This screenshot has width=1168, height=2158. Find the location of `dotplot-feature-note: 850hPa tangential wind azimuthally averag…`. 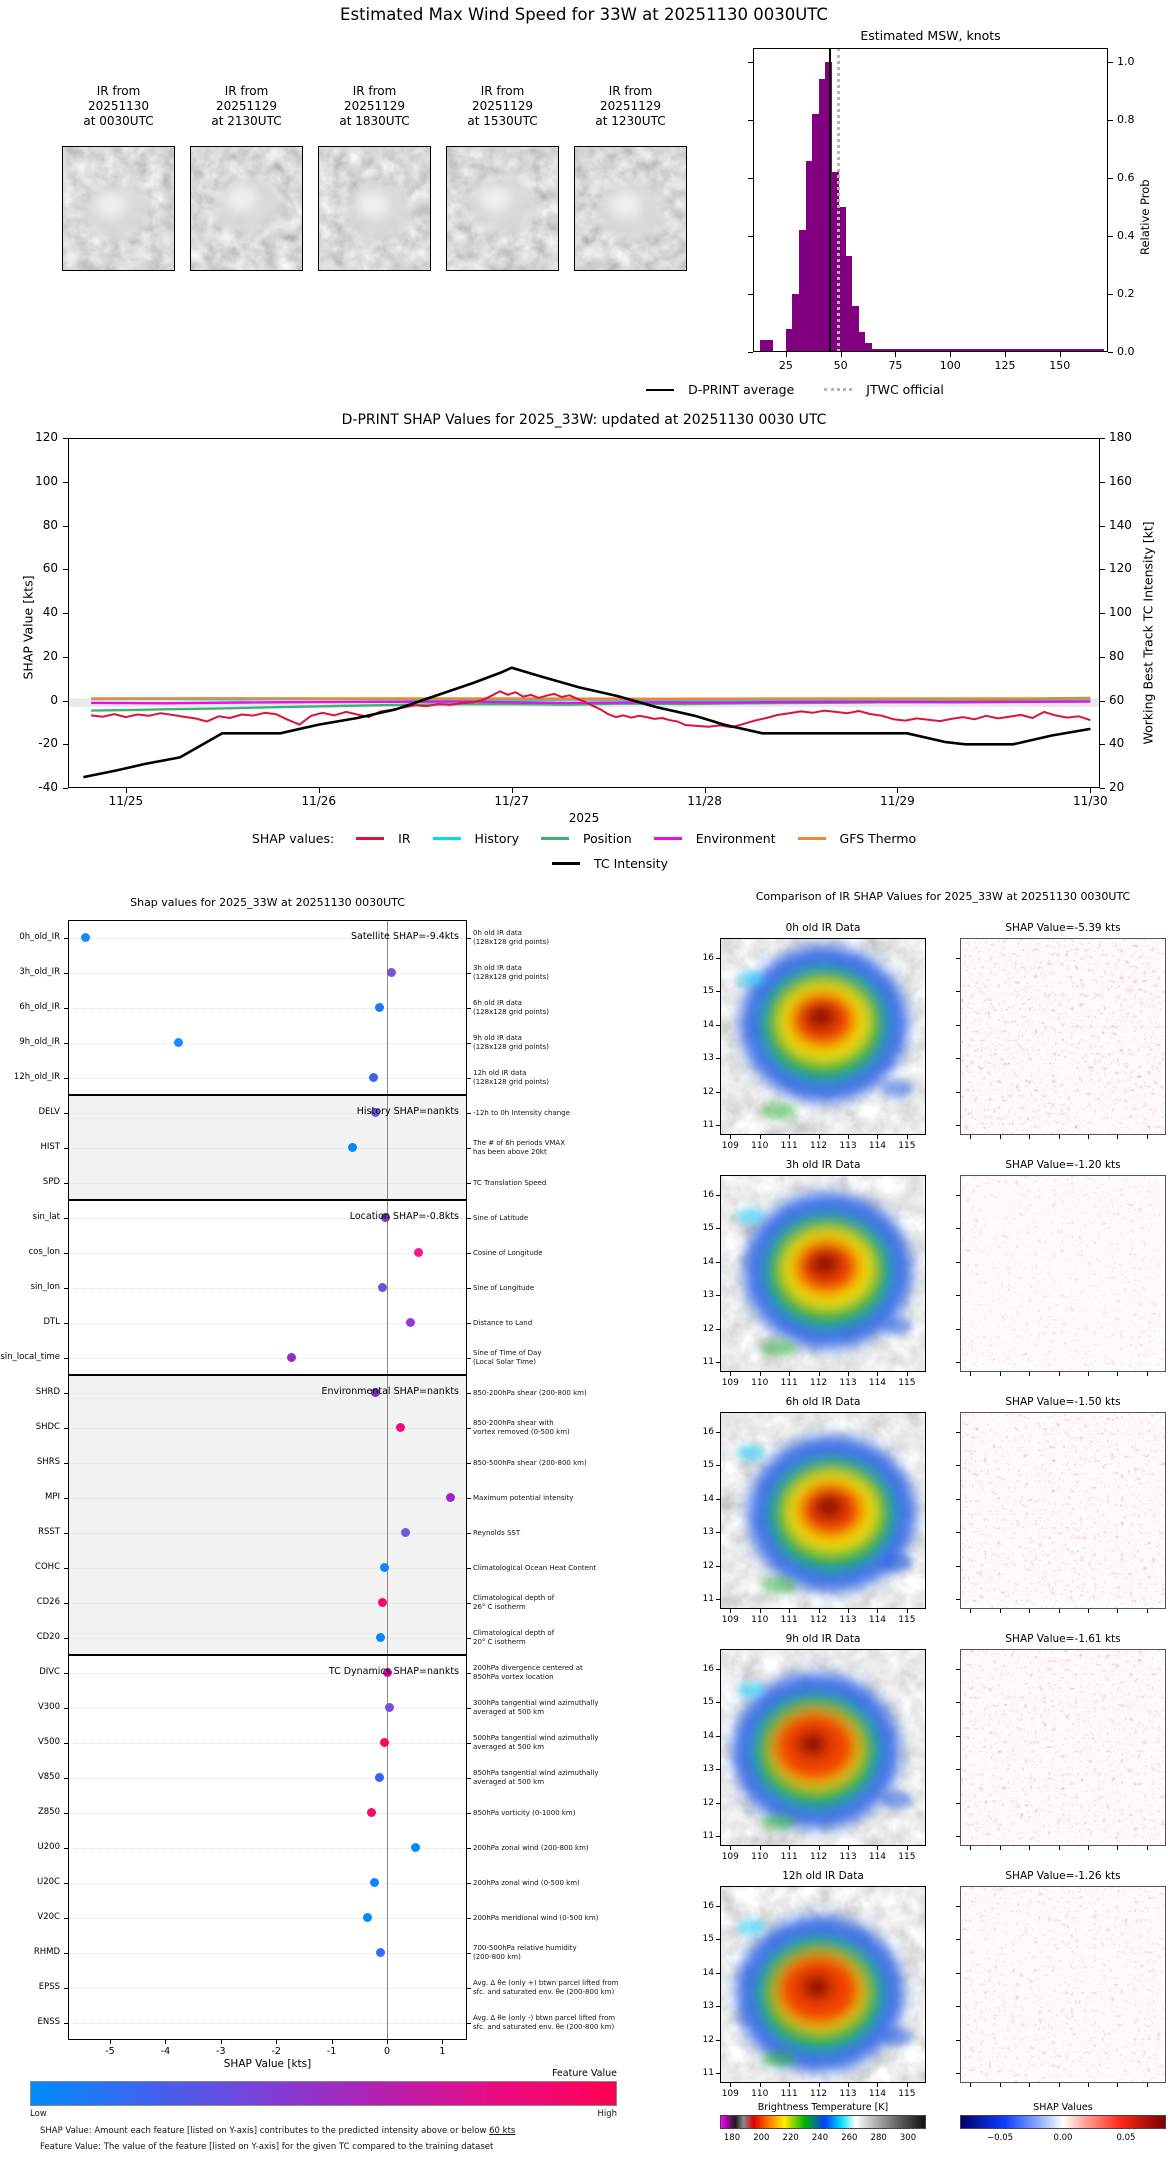

dotplot-feature-note: 850hPa tangential wind azimuthally averag… is located at coordinates (536, 1777).